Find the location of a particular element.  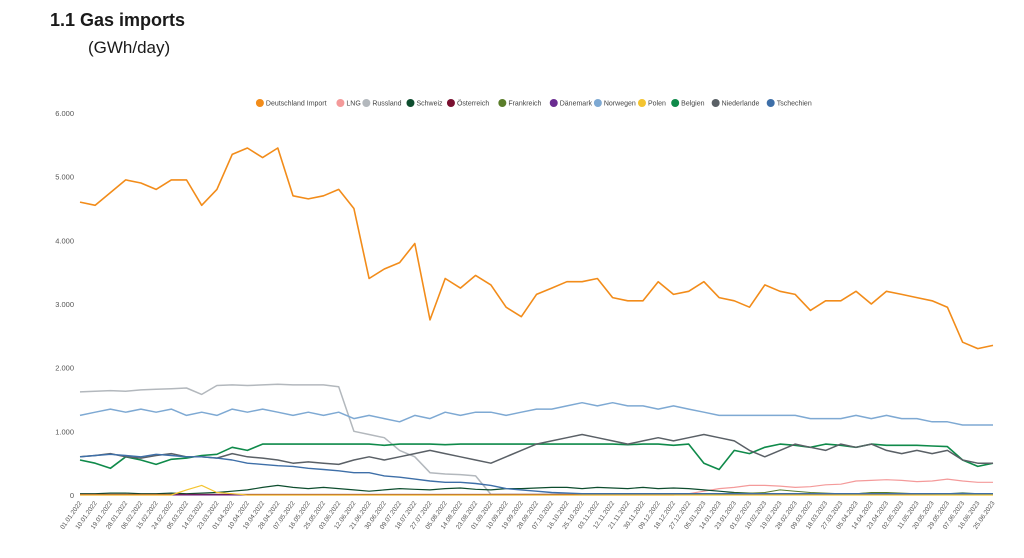

legend-label-norwegen: Norwegen is located at coordinates (620, 104).